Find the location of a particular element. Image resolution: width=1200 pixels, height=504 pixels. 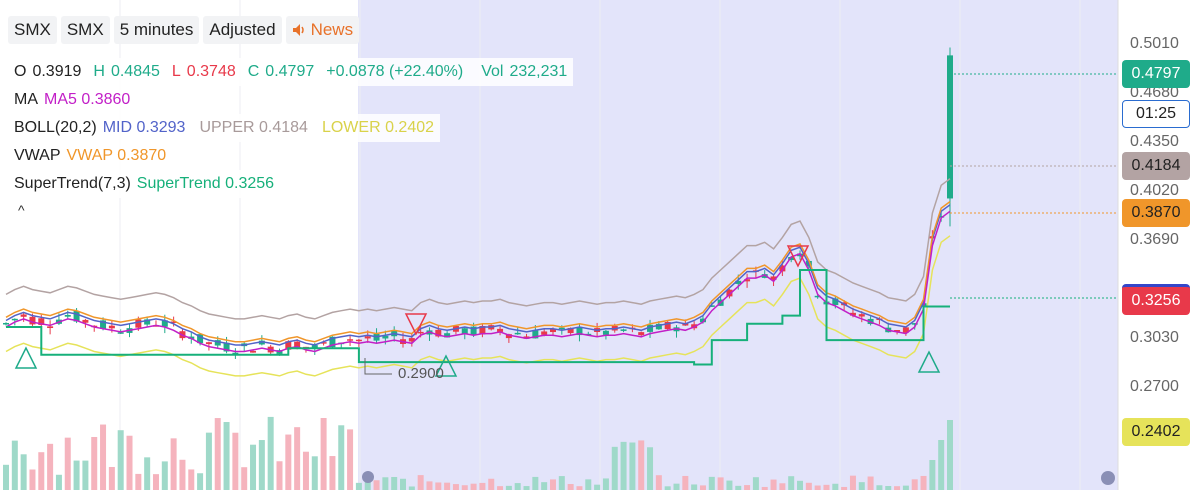

adjustment-chip: Adjusted is located at coordinates (242, 30).